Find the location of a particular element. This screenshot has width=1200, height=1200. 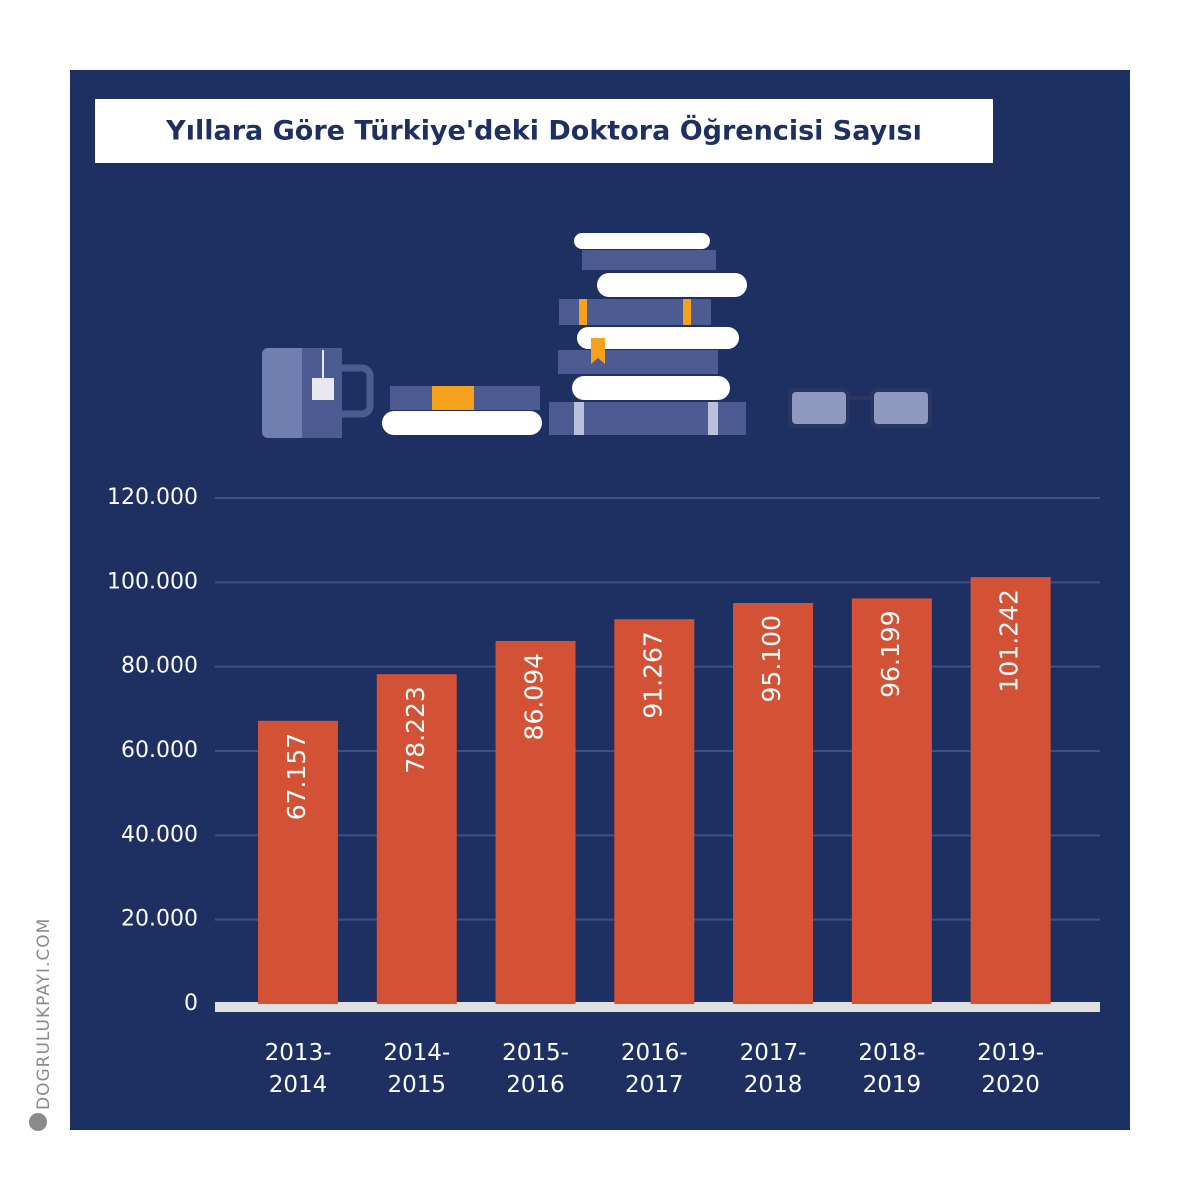

x-tick-line: 2018 is located at coordinates (773, 1085).